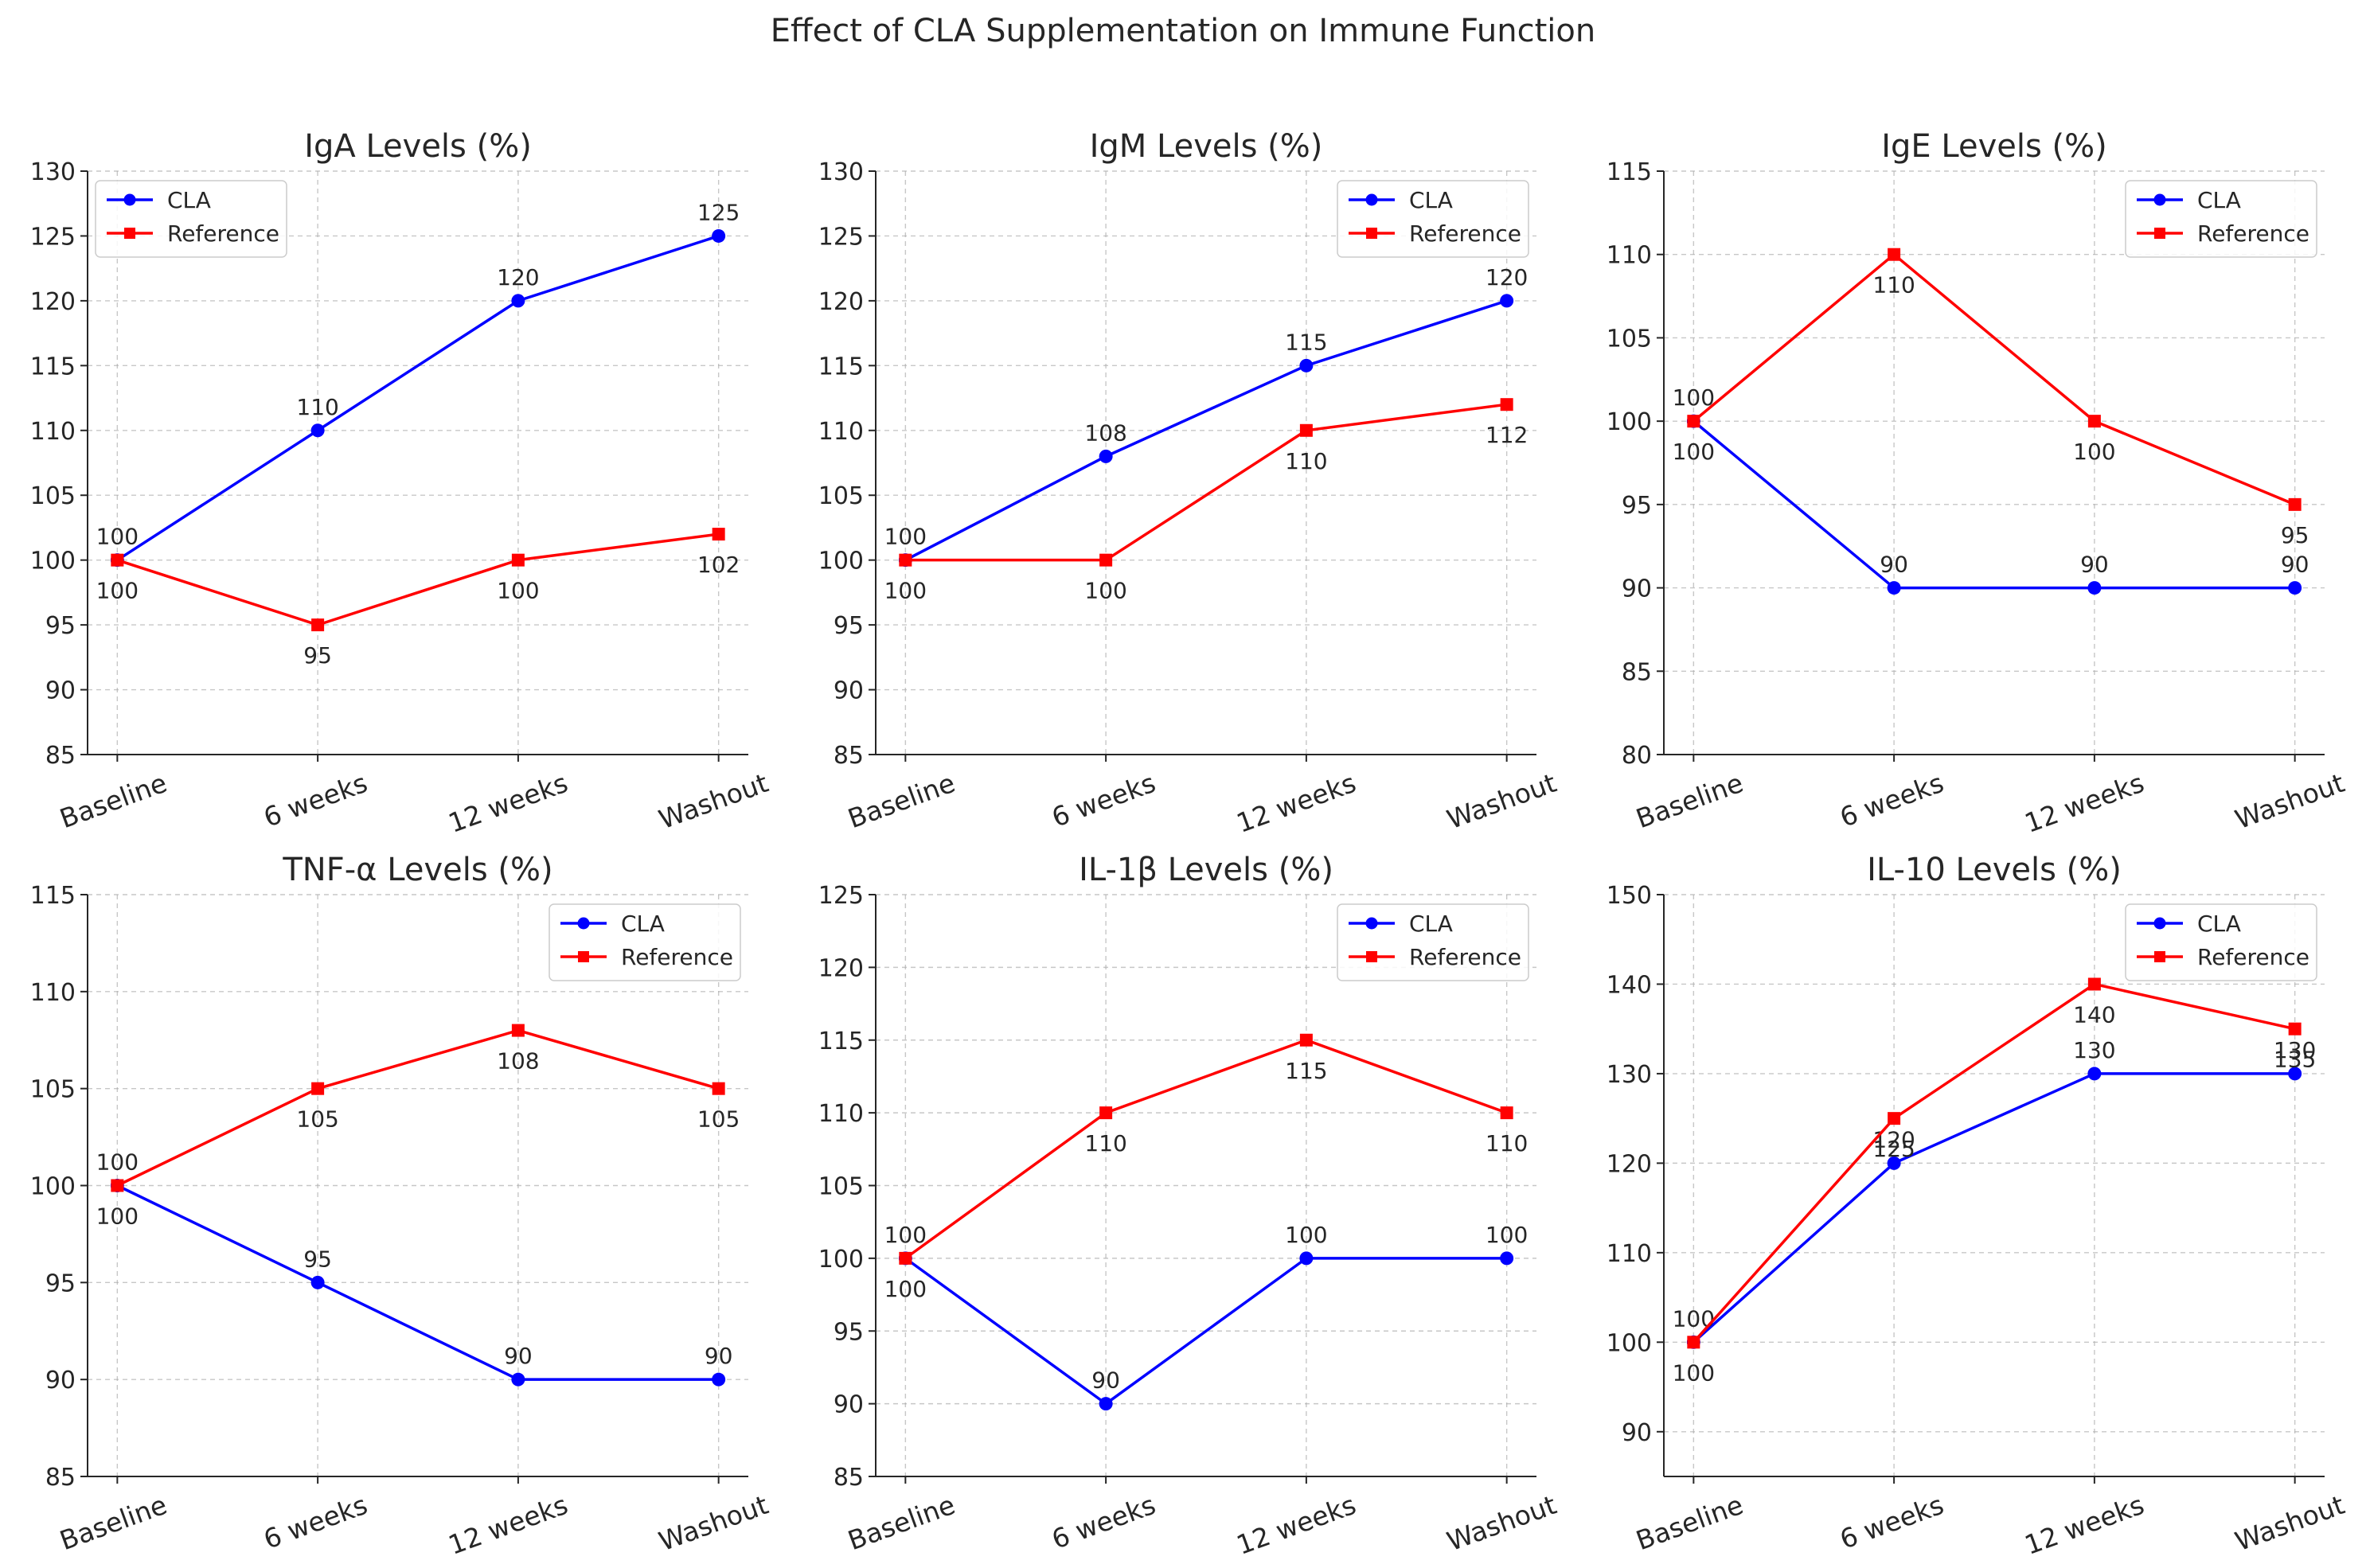 The width and height of the screenshot is (2366, 1568). What do you see at coordinates (1306, 1071) in the screenshot?
I see `data-label-reference: 115` at bounding box center [1306, 1071].